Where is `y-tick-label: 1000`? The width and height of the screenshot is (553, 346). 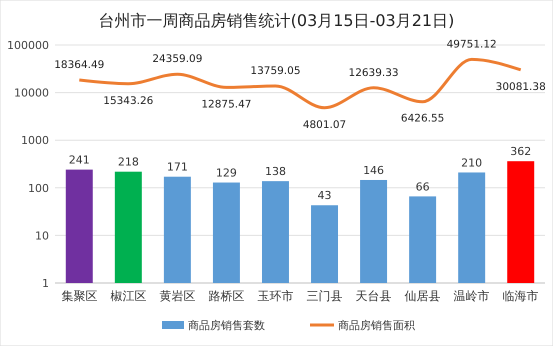
y-tick-label: 1000 is located at coordinates (35, 141).